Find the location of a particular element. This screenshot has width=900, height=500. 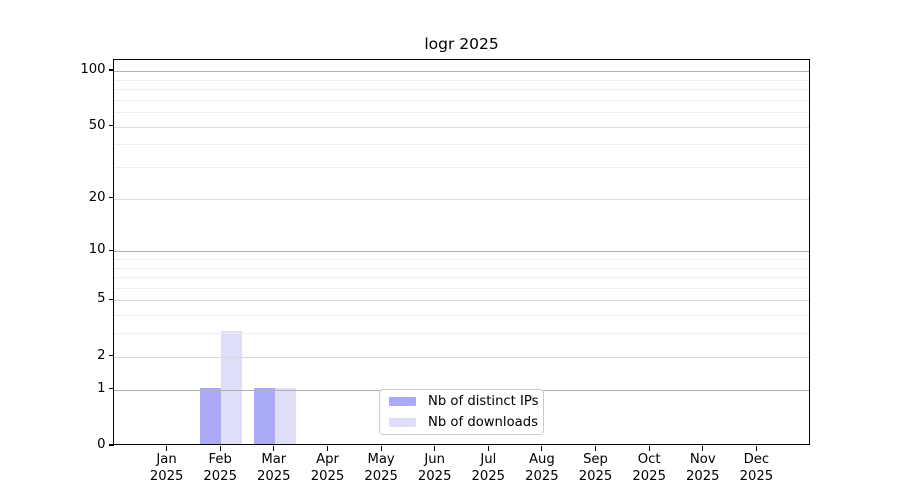

x-tick-label-jul: Jul 2025 is located at coordinates (488, 468).